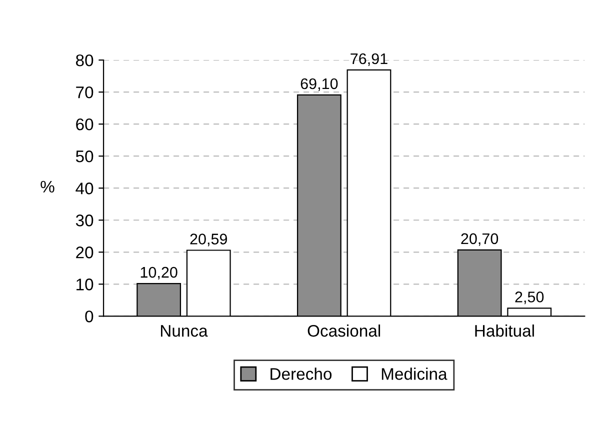  What do you see at coordinates (85, 284) in the screenshot?
I see `y-tick-label: 10` at bounding box center [85, 284].